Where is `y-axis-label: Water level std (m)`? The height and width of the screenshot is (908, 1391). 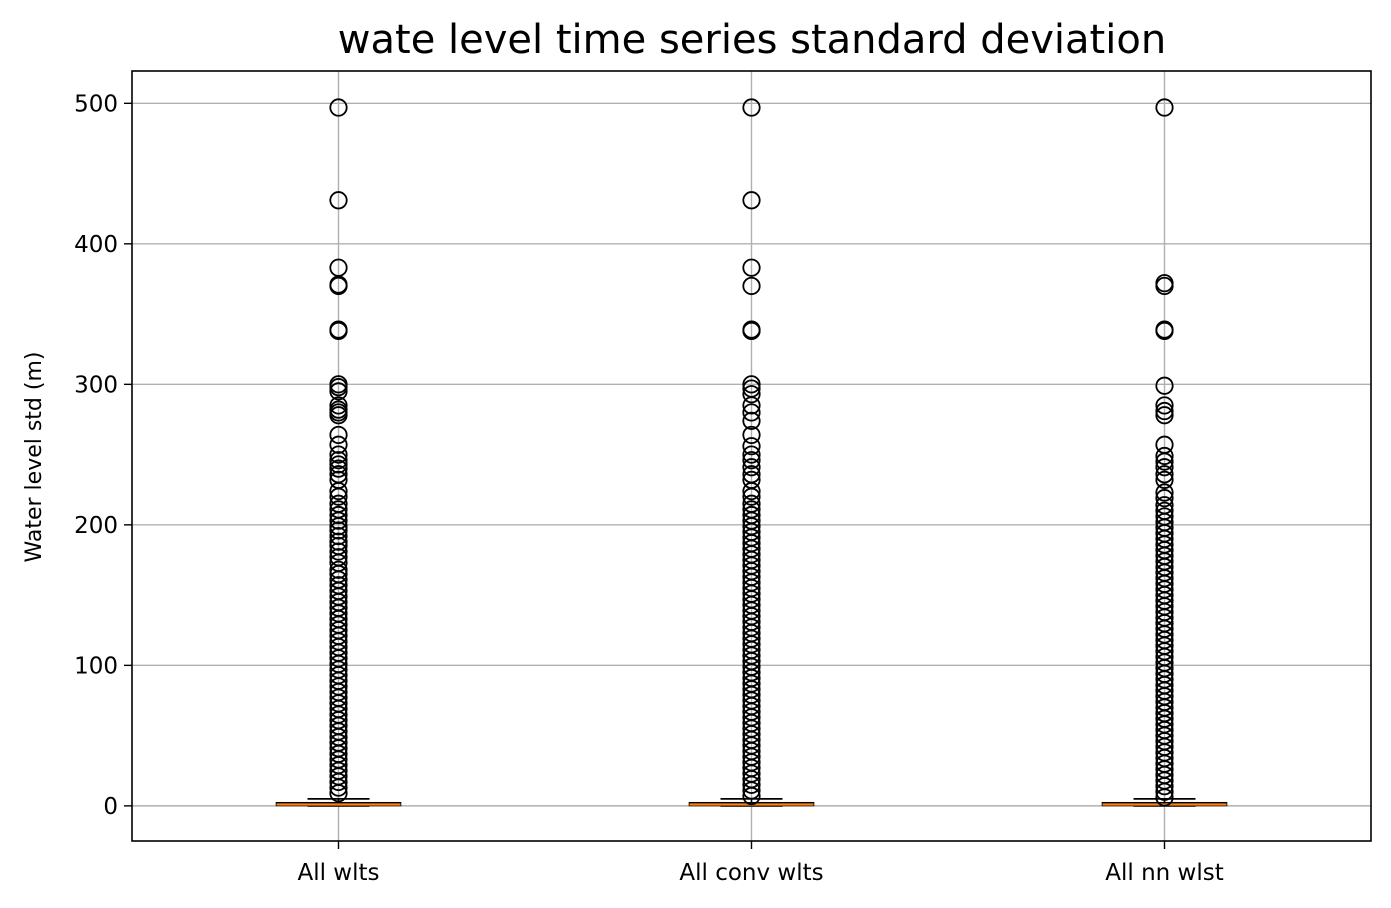 y-axis-label: Water level std (m) is located at coordinates (34, 457).